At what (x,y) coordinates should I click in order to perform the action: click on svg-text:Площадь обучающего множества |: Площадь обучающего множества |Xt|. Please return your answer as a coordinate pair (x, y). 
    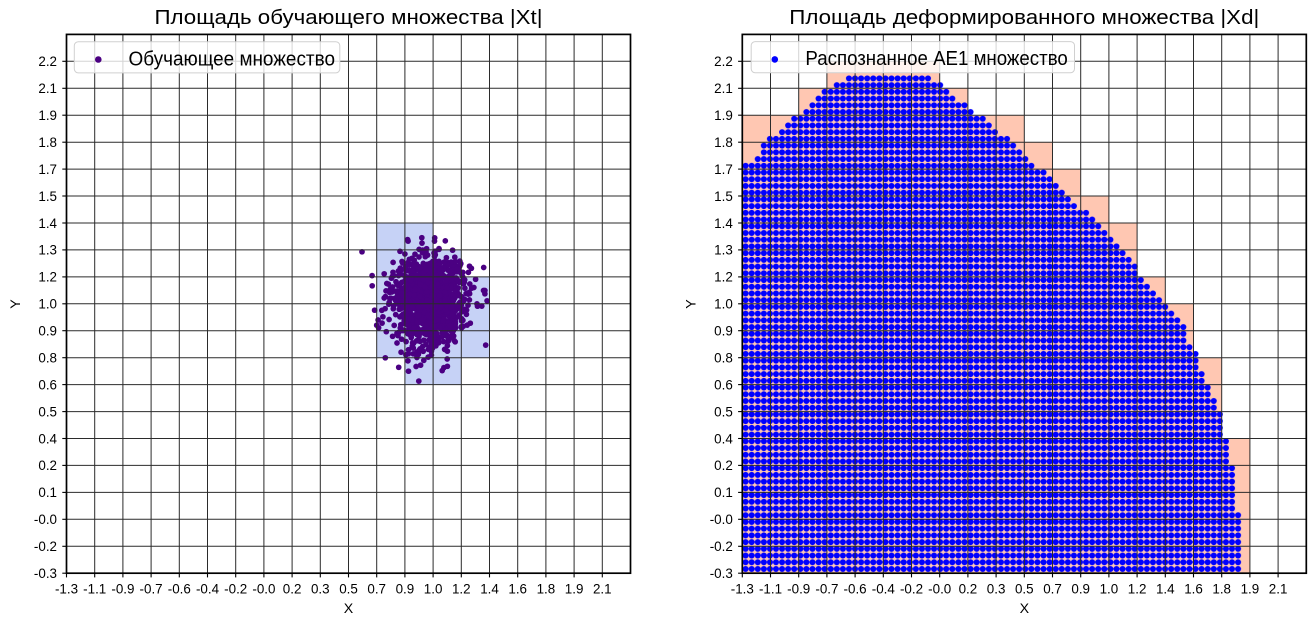
    Looking at the image, I should click on (349, 18).